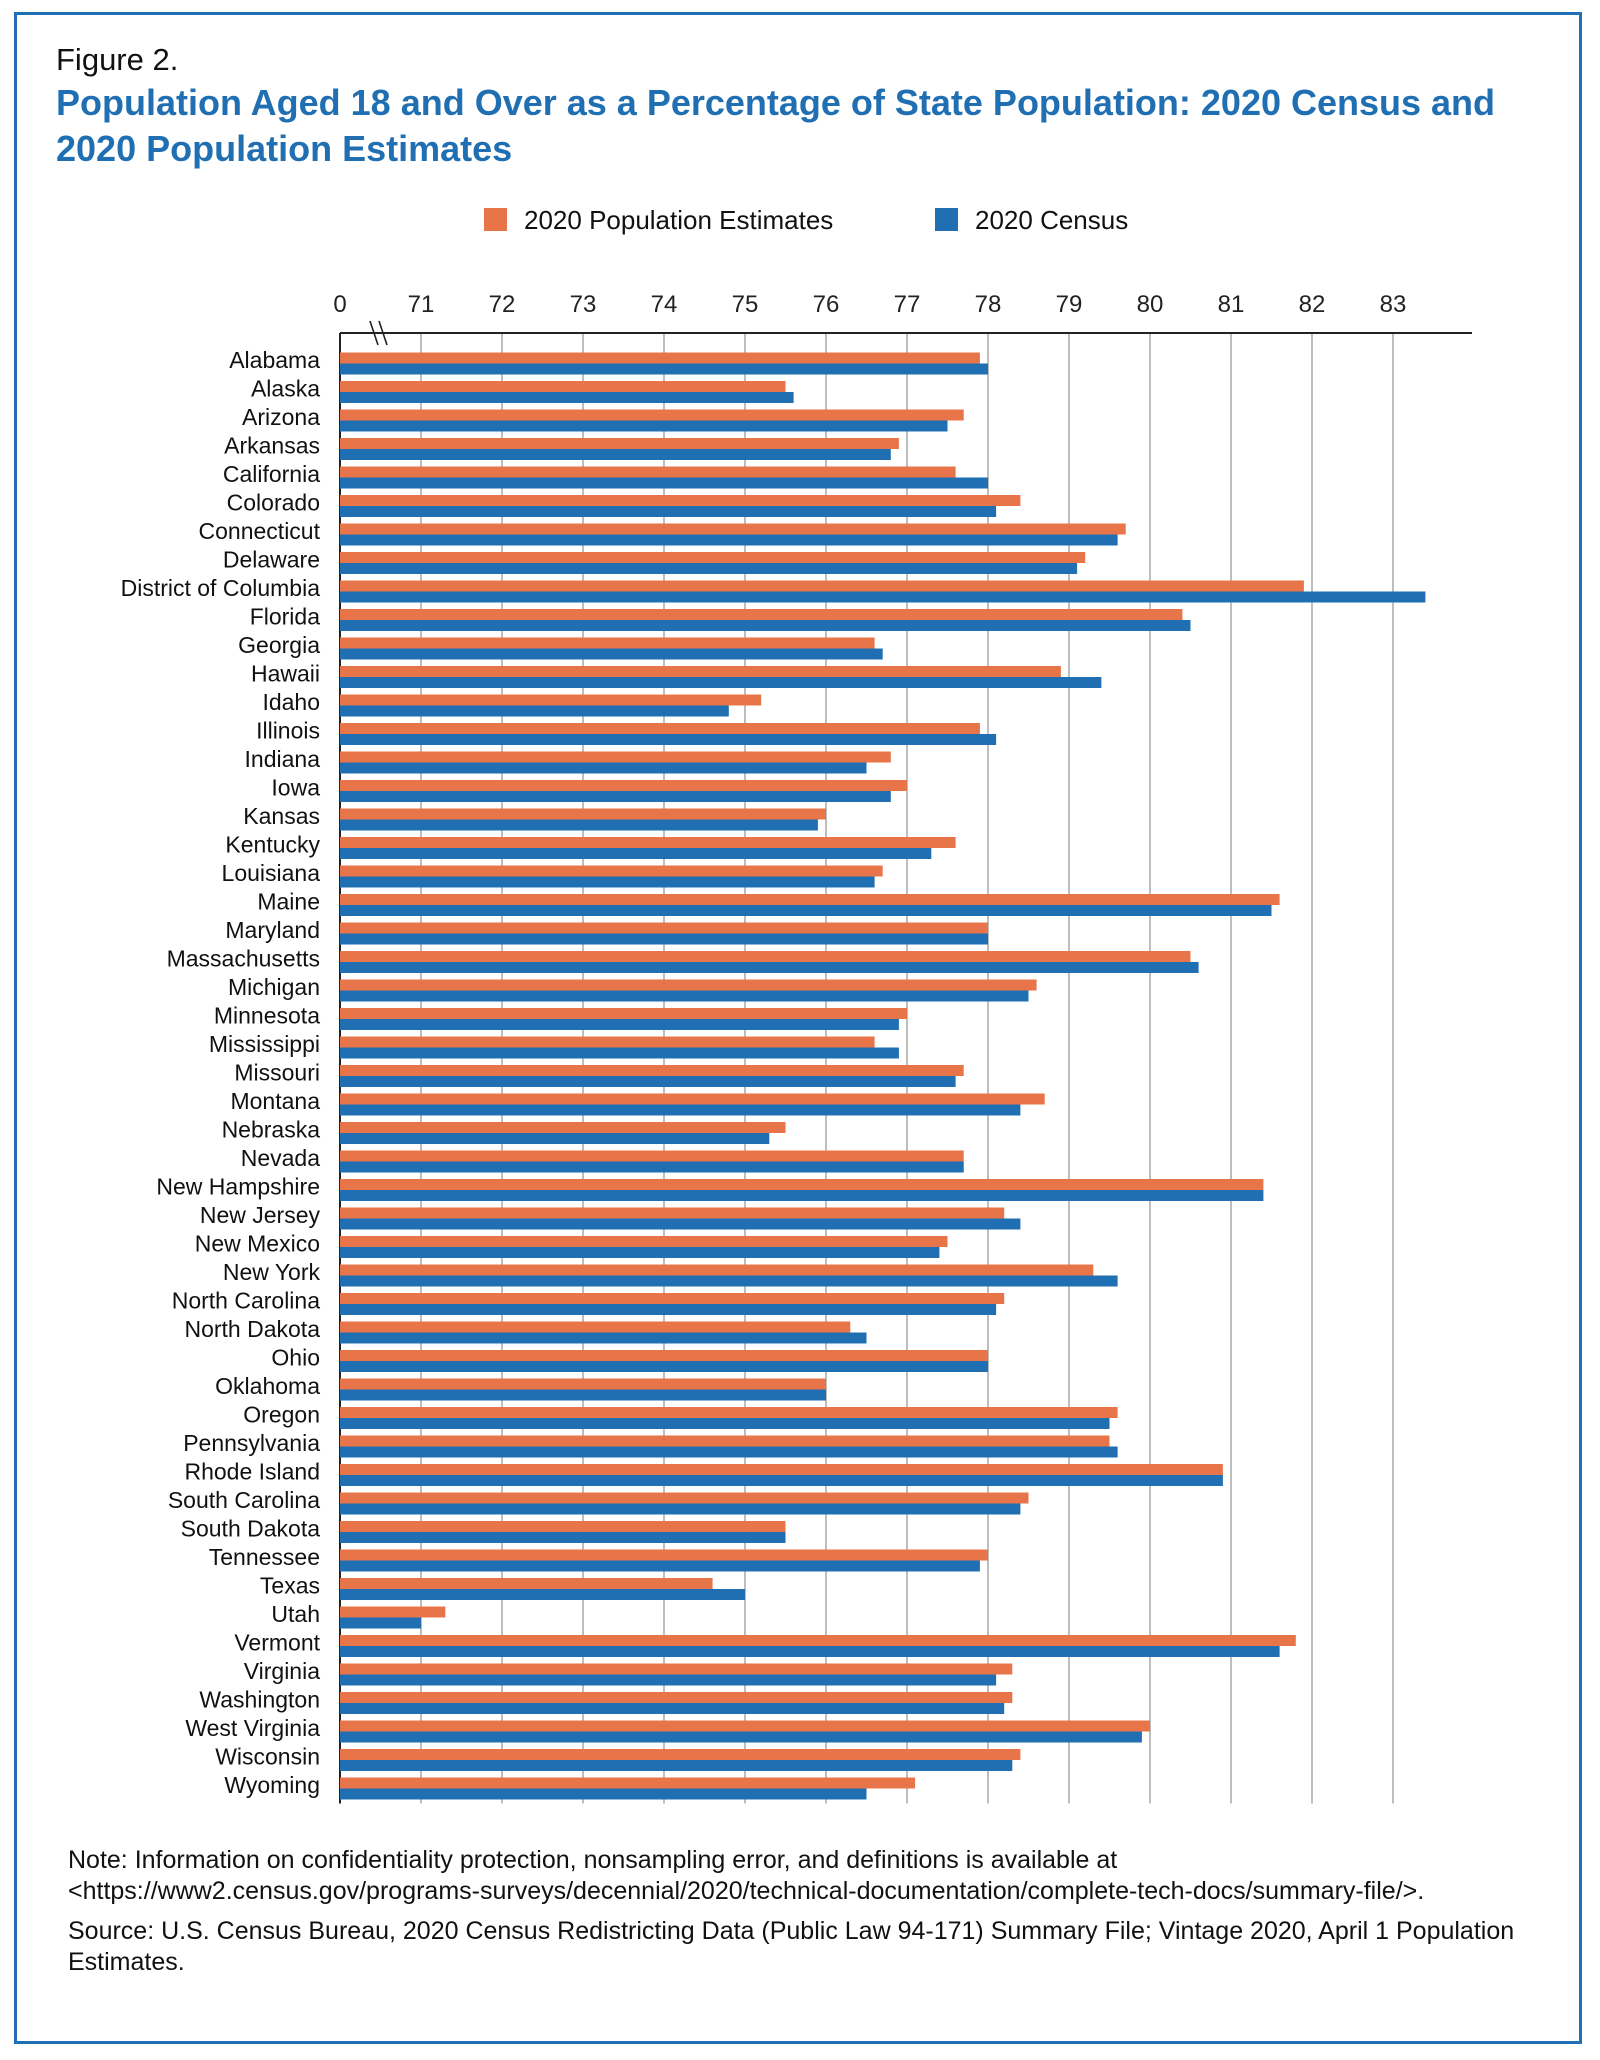  Describe the element at coordinates (285, 617) in the screenshot. I see `category-label: Florida` at that location.